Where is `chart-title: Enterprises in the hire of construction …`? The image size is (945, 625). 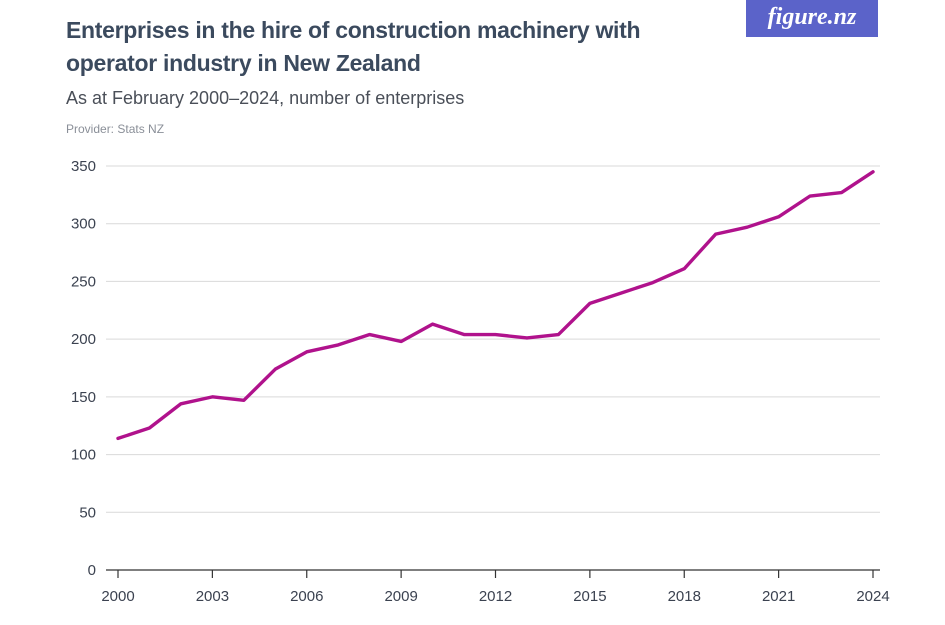
chart-title: Enterprises in the hire of construction … is located at coordinates (353, 46).